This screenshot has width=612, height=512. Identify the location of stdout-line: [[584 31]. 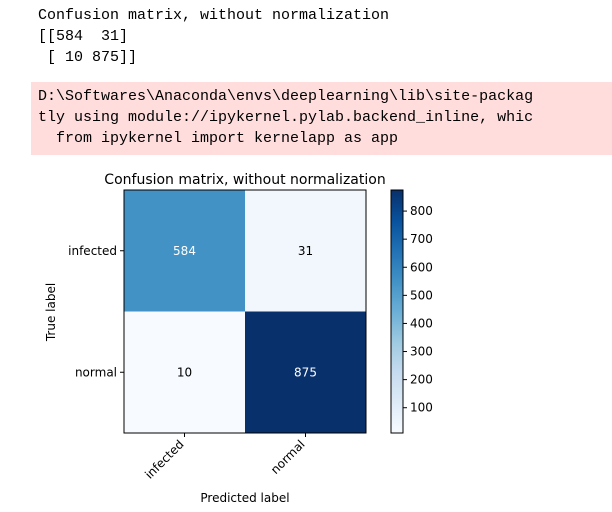
(83, 36).